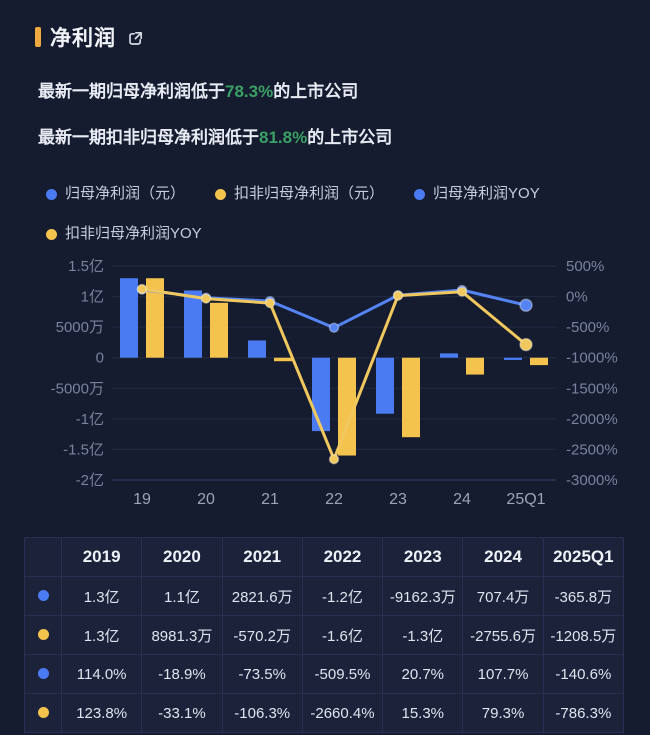 Image resolution: width=650 pixels, height=735 pixels. I want to click on legend-label: 扣非归母净利润YOY, so click(133, 233).